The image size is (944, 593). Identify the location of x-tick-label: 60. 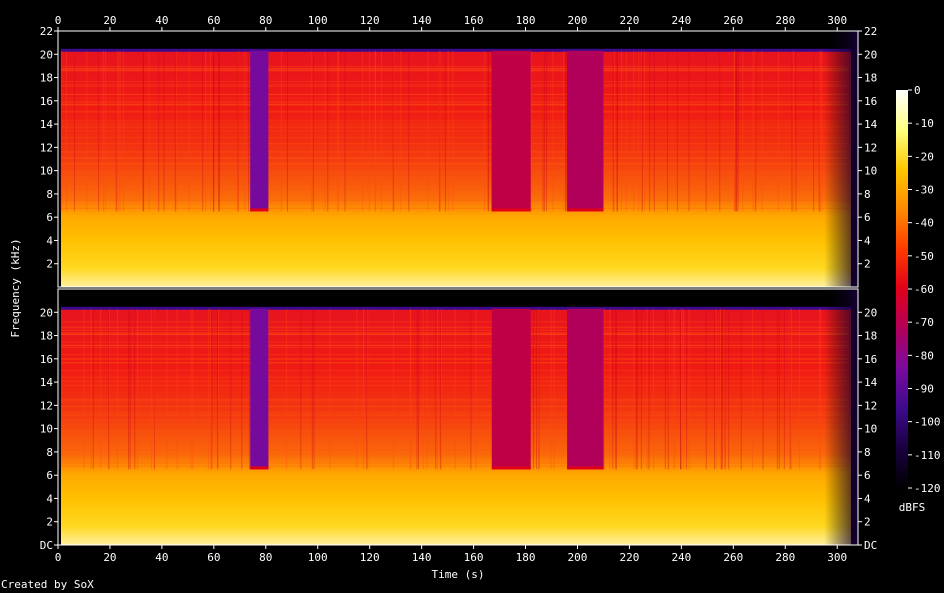
(213, 557).